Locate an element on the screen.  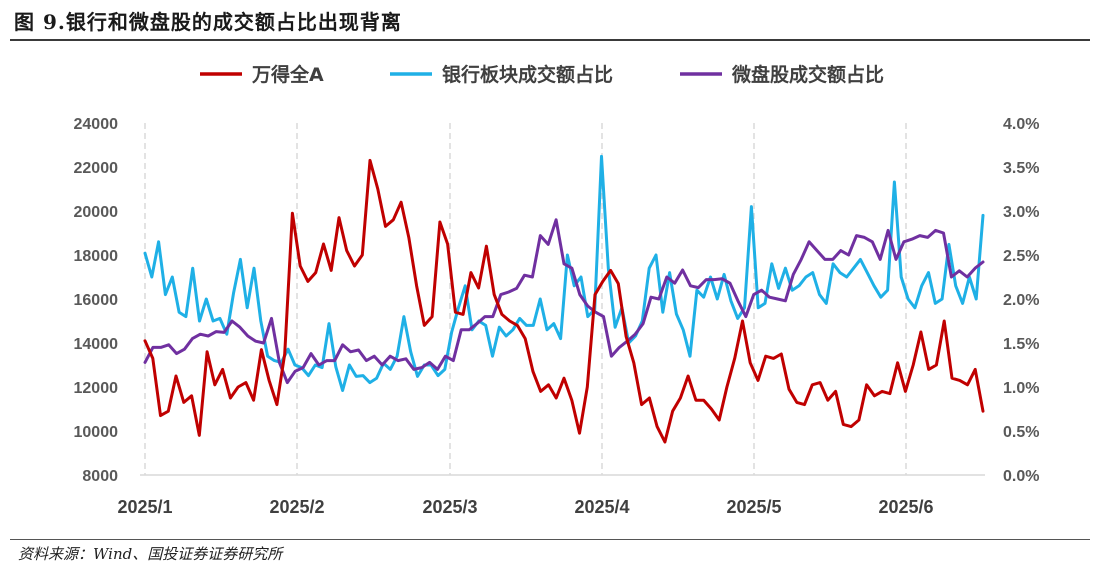
legend-label-1: 银行板块成交额占比 is located at coordinates (527, 74).